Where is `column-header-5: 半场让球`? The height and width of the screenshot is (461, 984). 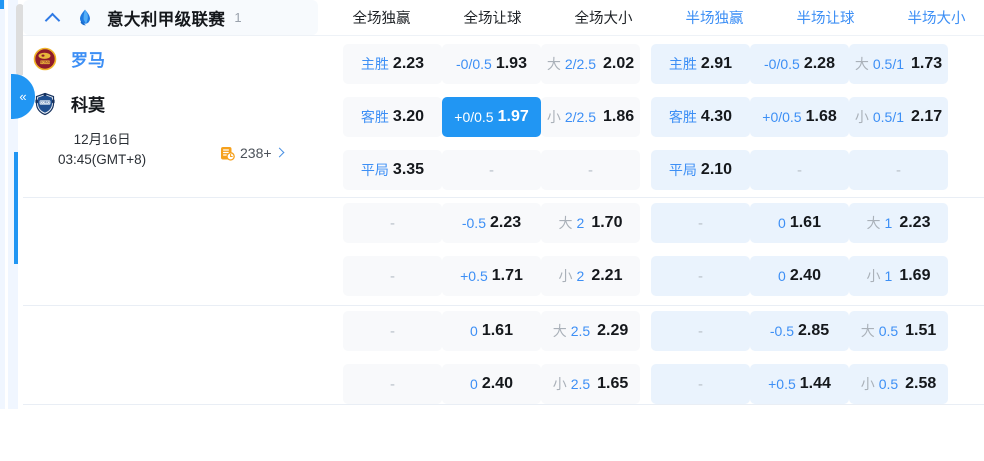 column-header-5: 半场让球 is located at coordinates (825, 17).